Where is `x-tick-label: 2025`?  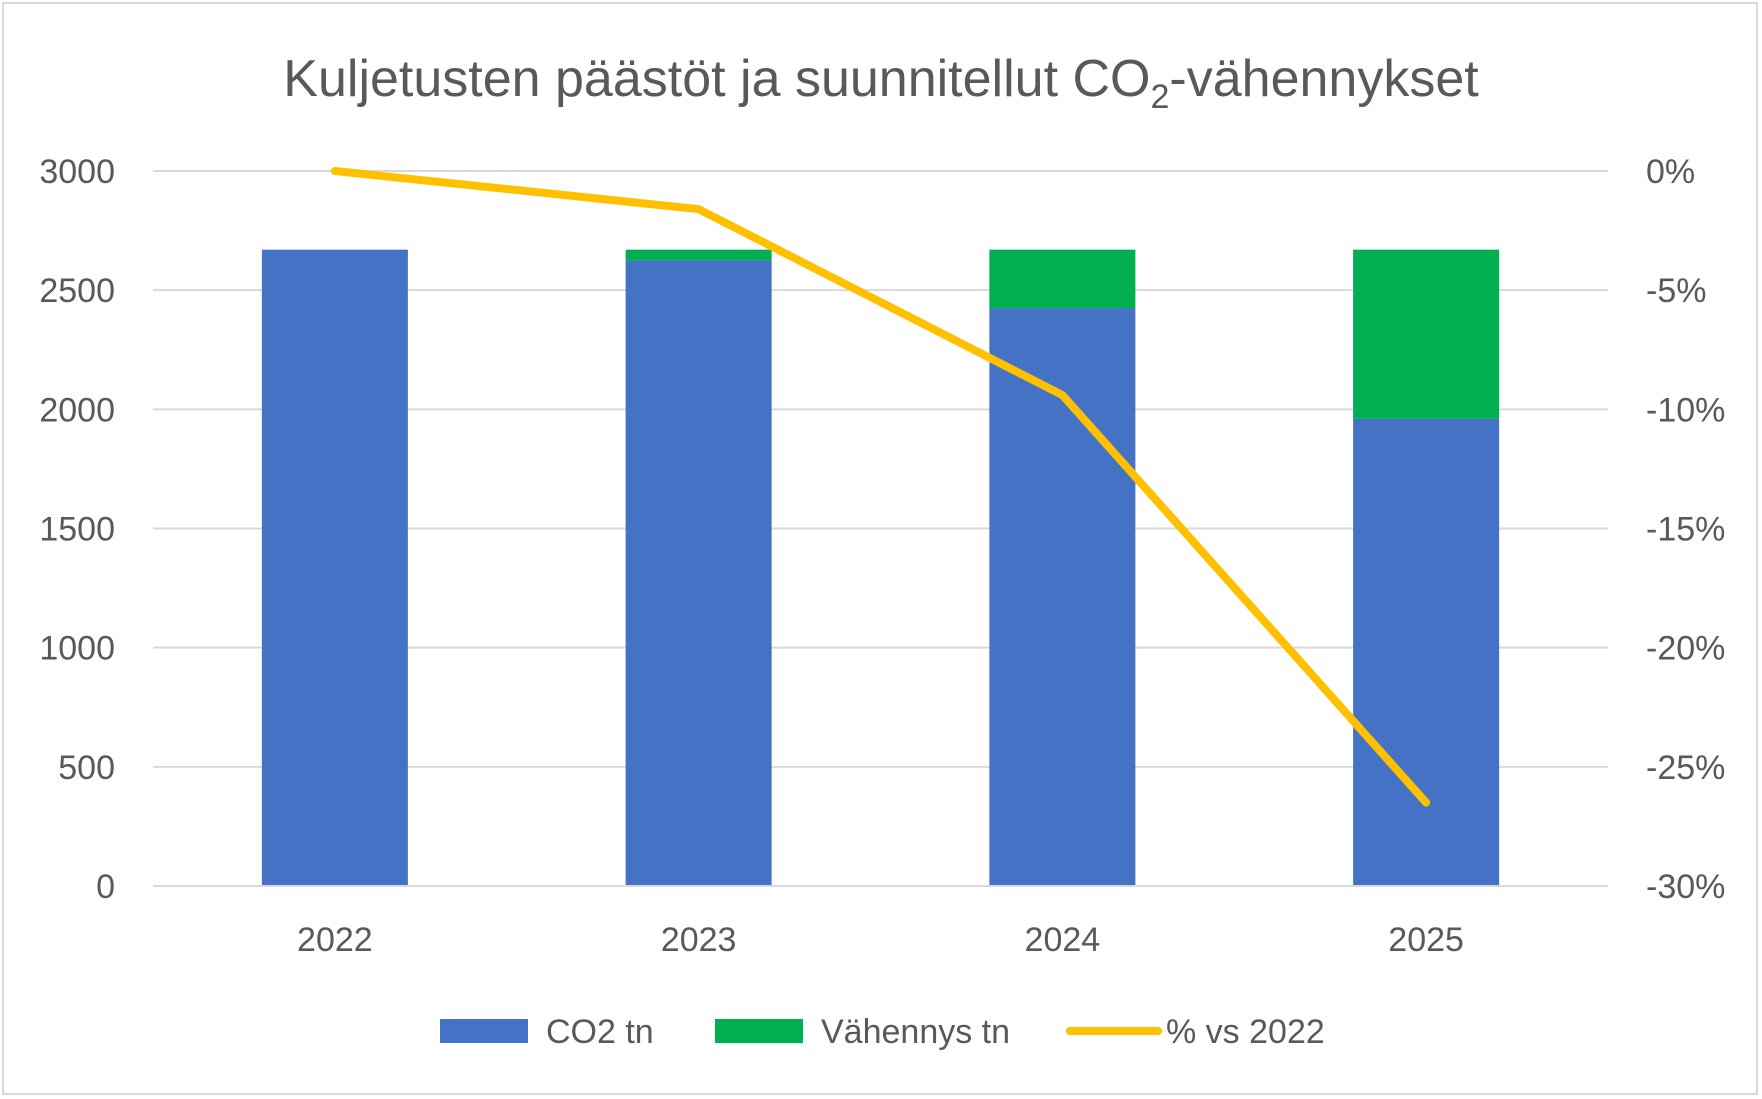
x-tick-label: 2025 is located at coordinates (1426, 940).